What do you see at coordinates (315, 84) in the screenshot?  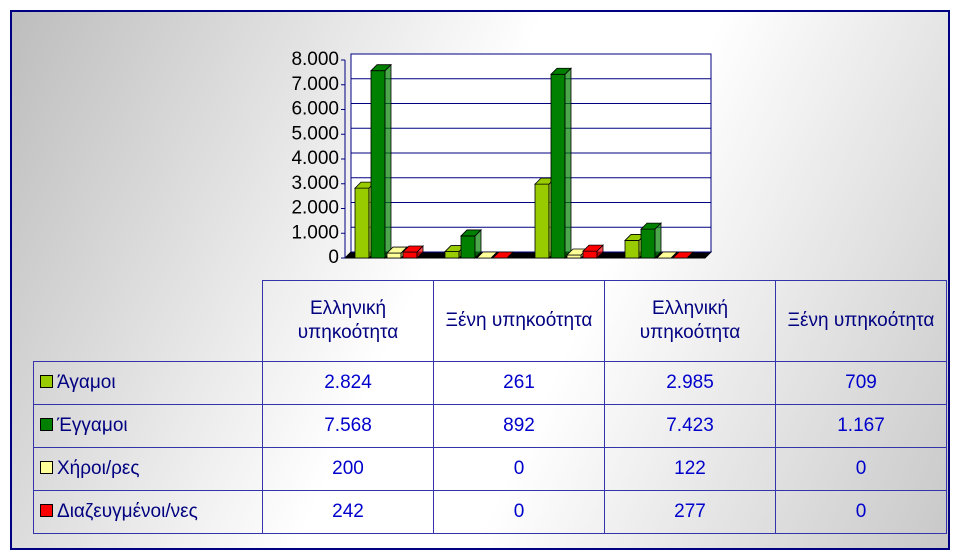 I see `y-tick-label: 7.000` at bounding box center [315, 84].